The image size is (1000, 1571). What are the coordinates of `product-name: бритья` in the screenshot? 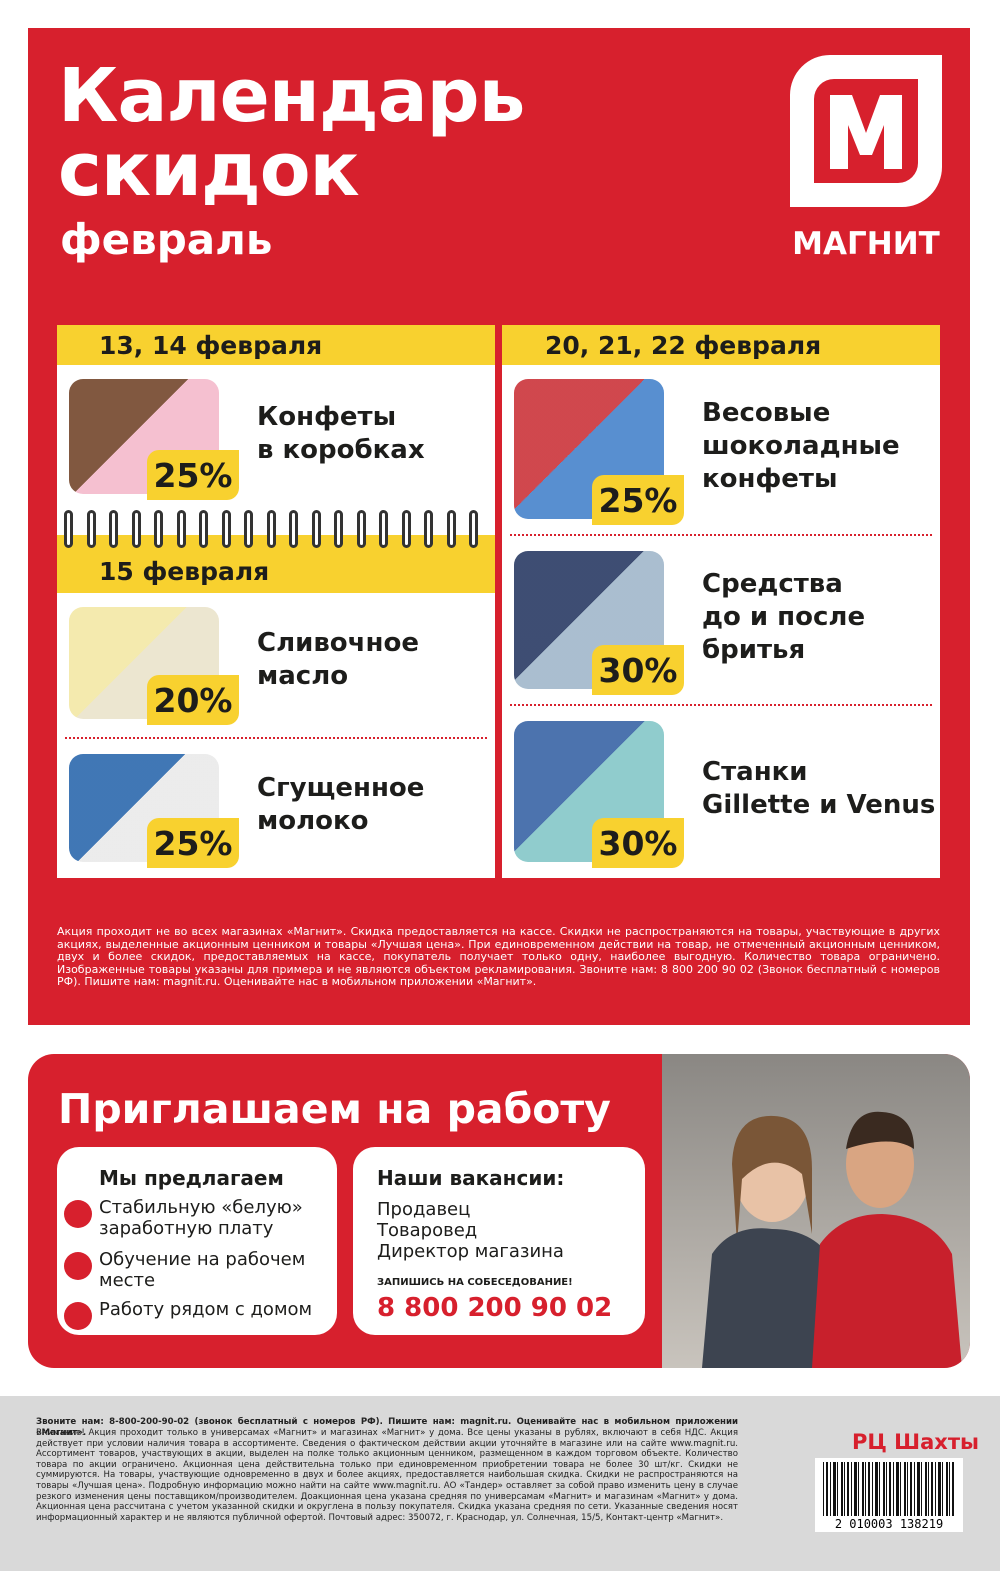 It's located at (754, 649).